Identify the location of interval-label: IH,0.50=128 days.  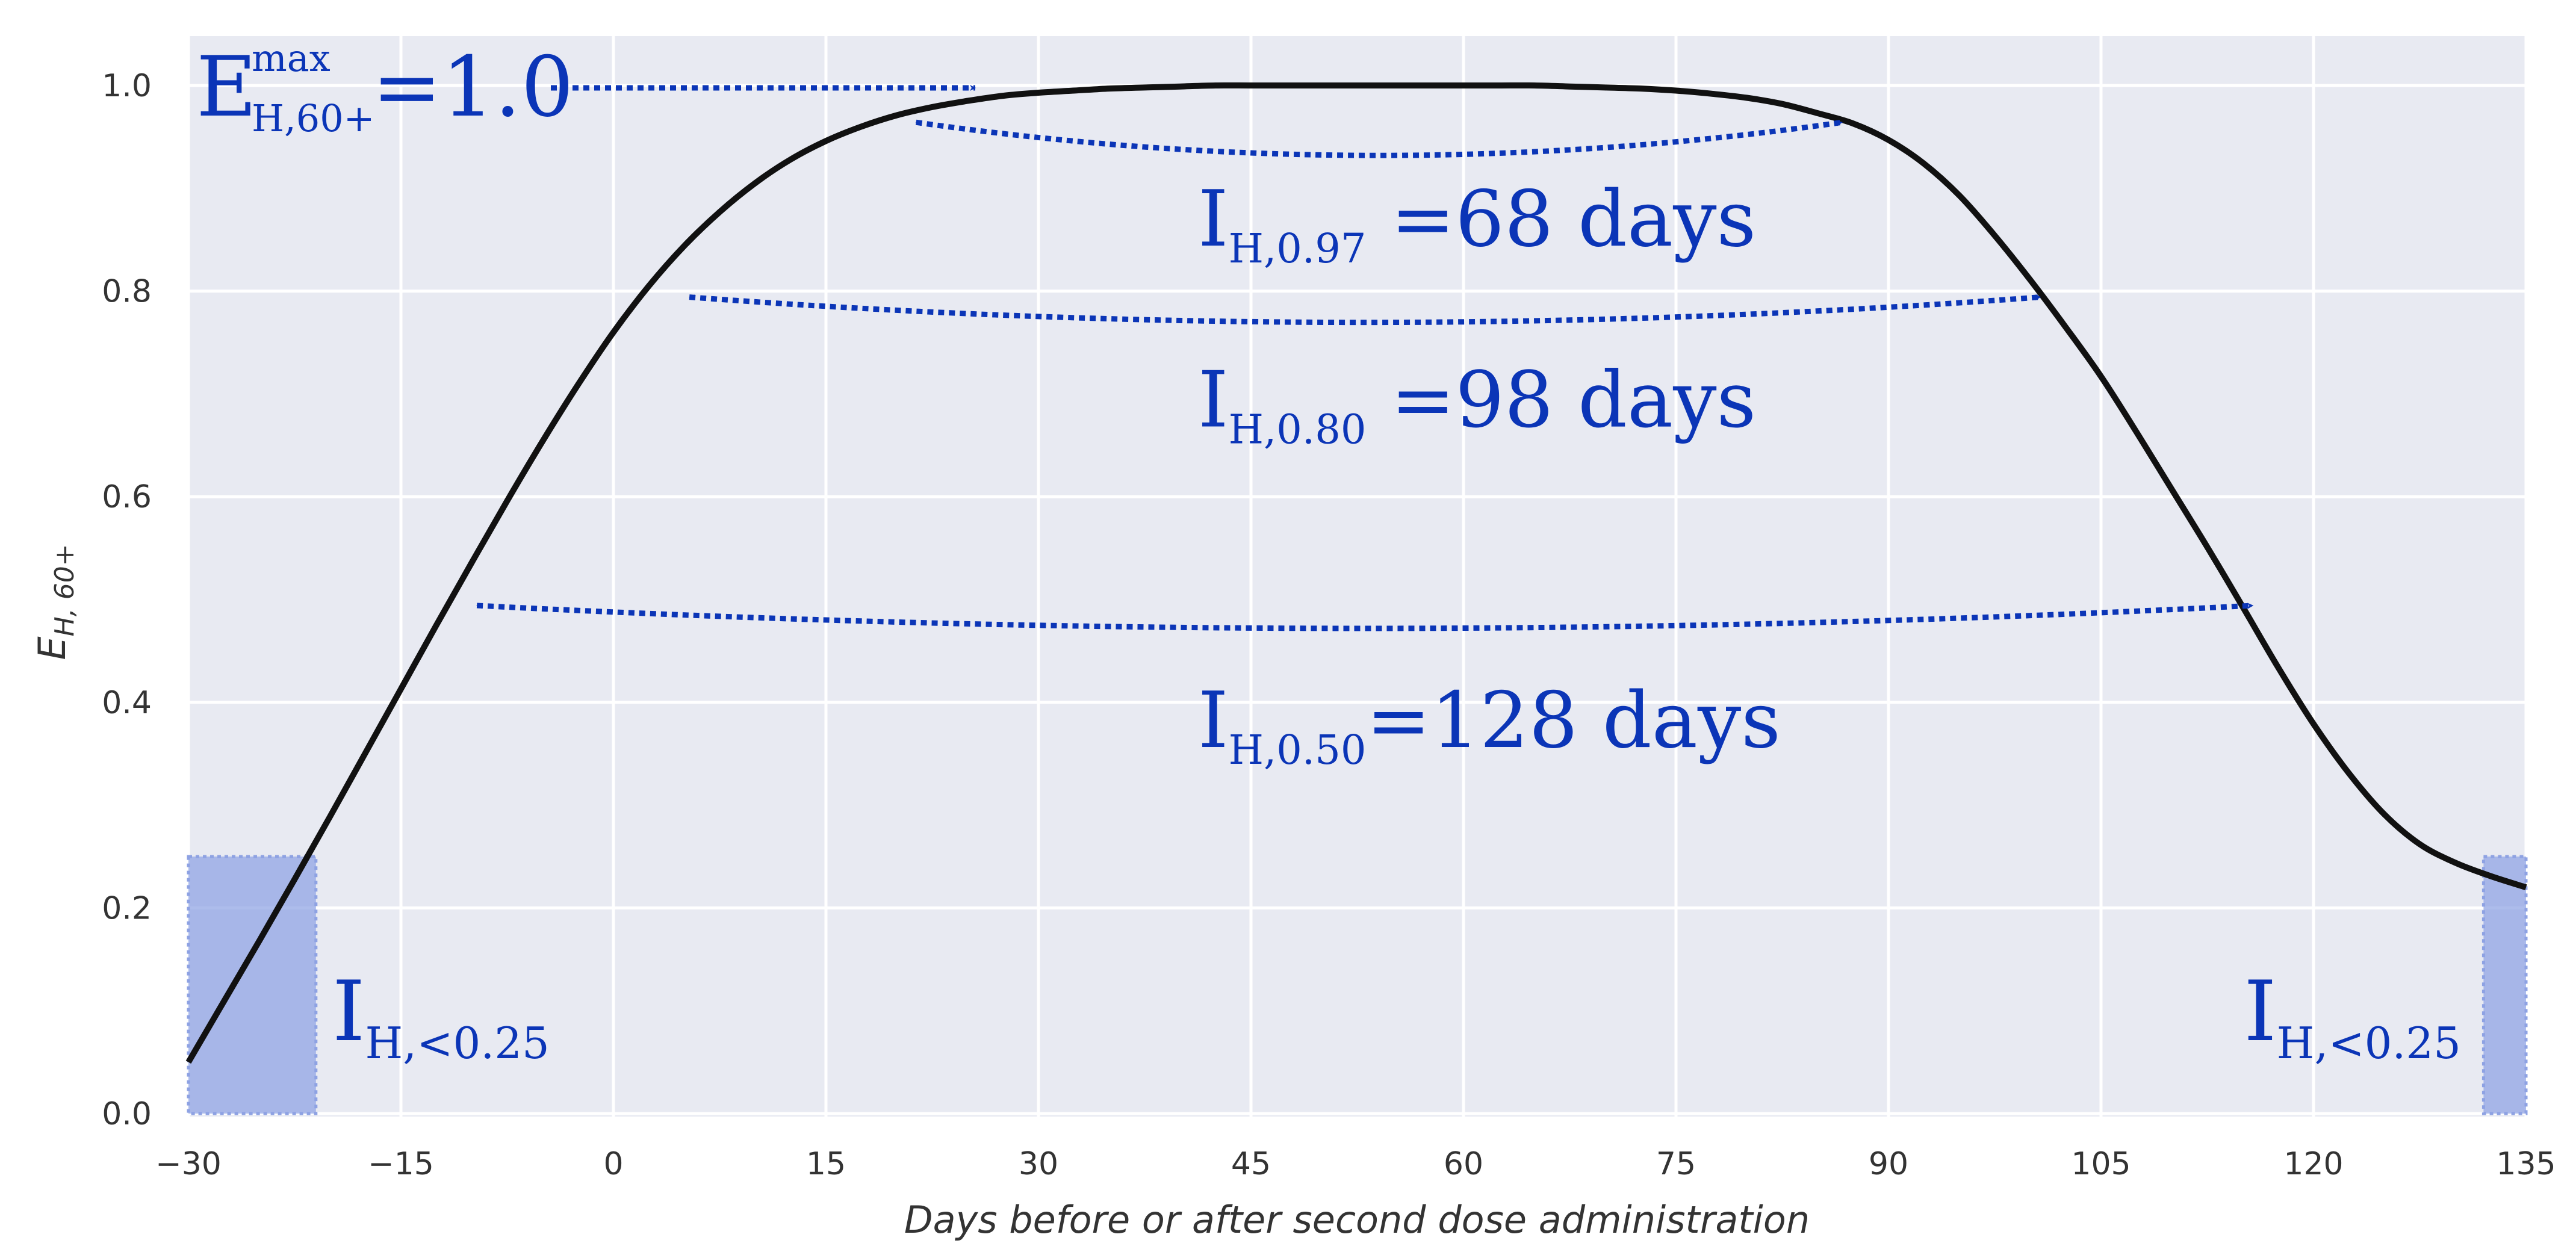
(1489, 725).